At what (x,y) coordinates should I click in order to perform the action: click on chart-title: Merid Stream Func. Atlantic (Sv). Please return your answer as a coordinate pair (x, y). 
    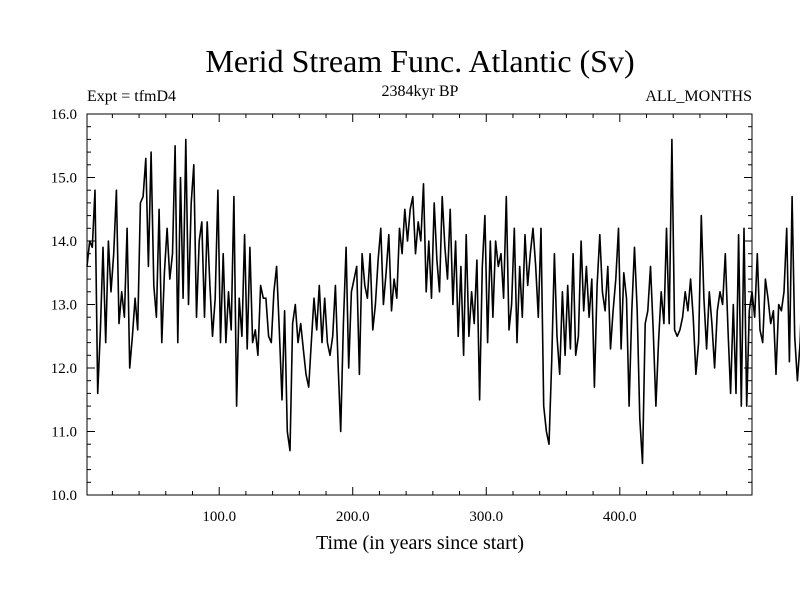
    Looking at the image, I should click on (419, 61).